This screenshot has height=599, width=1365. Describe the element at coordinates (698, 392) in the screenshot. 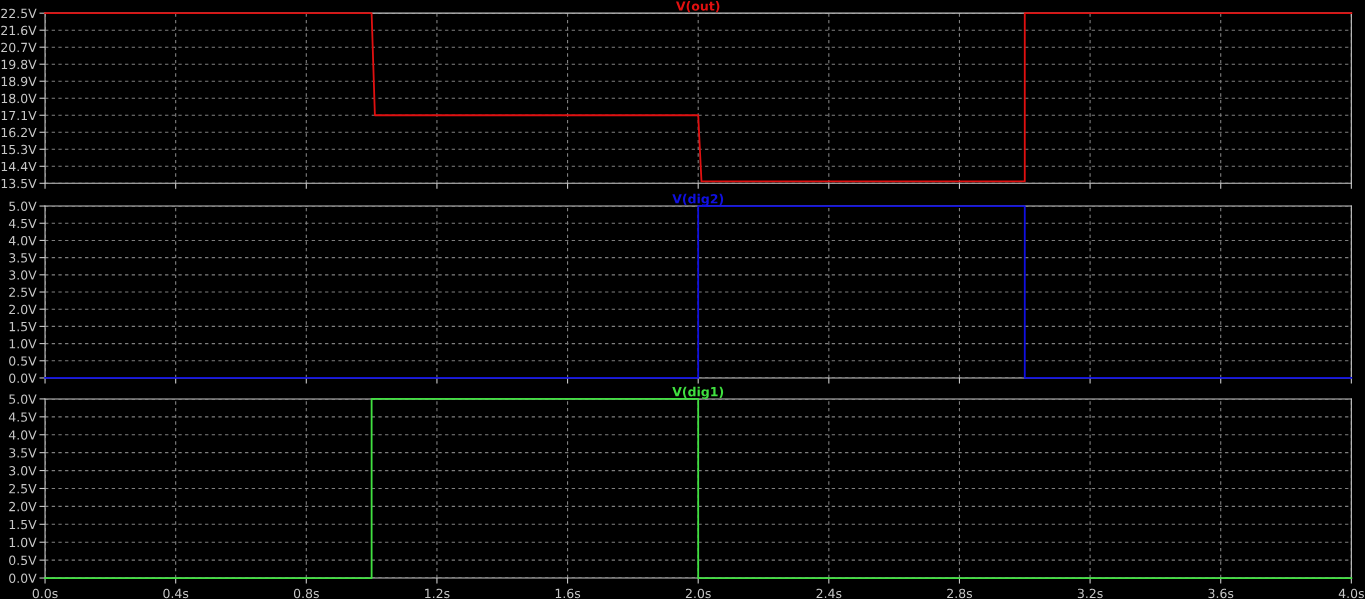

I see `chart-title: V(dig1)` at that location.